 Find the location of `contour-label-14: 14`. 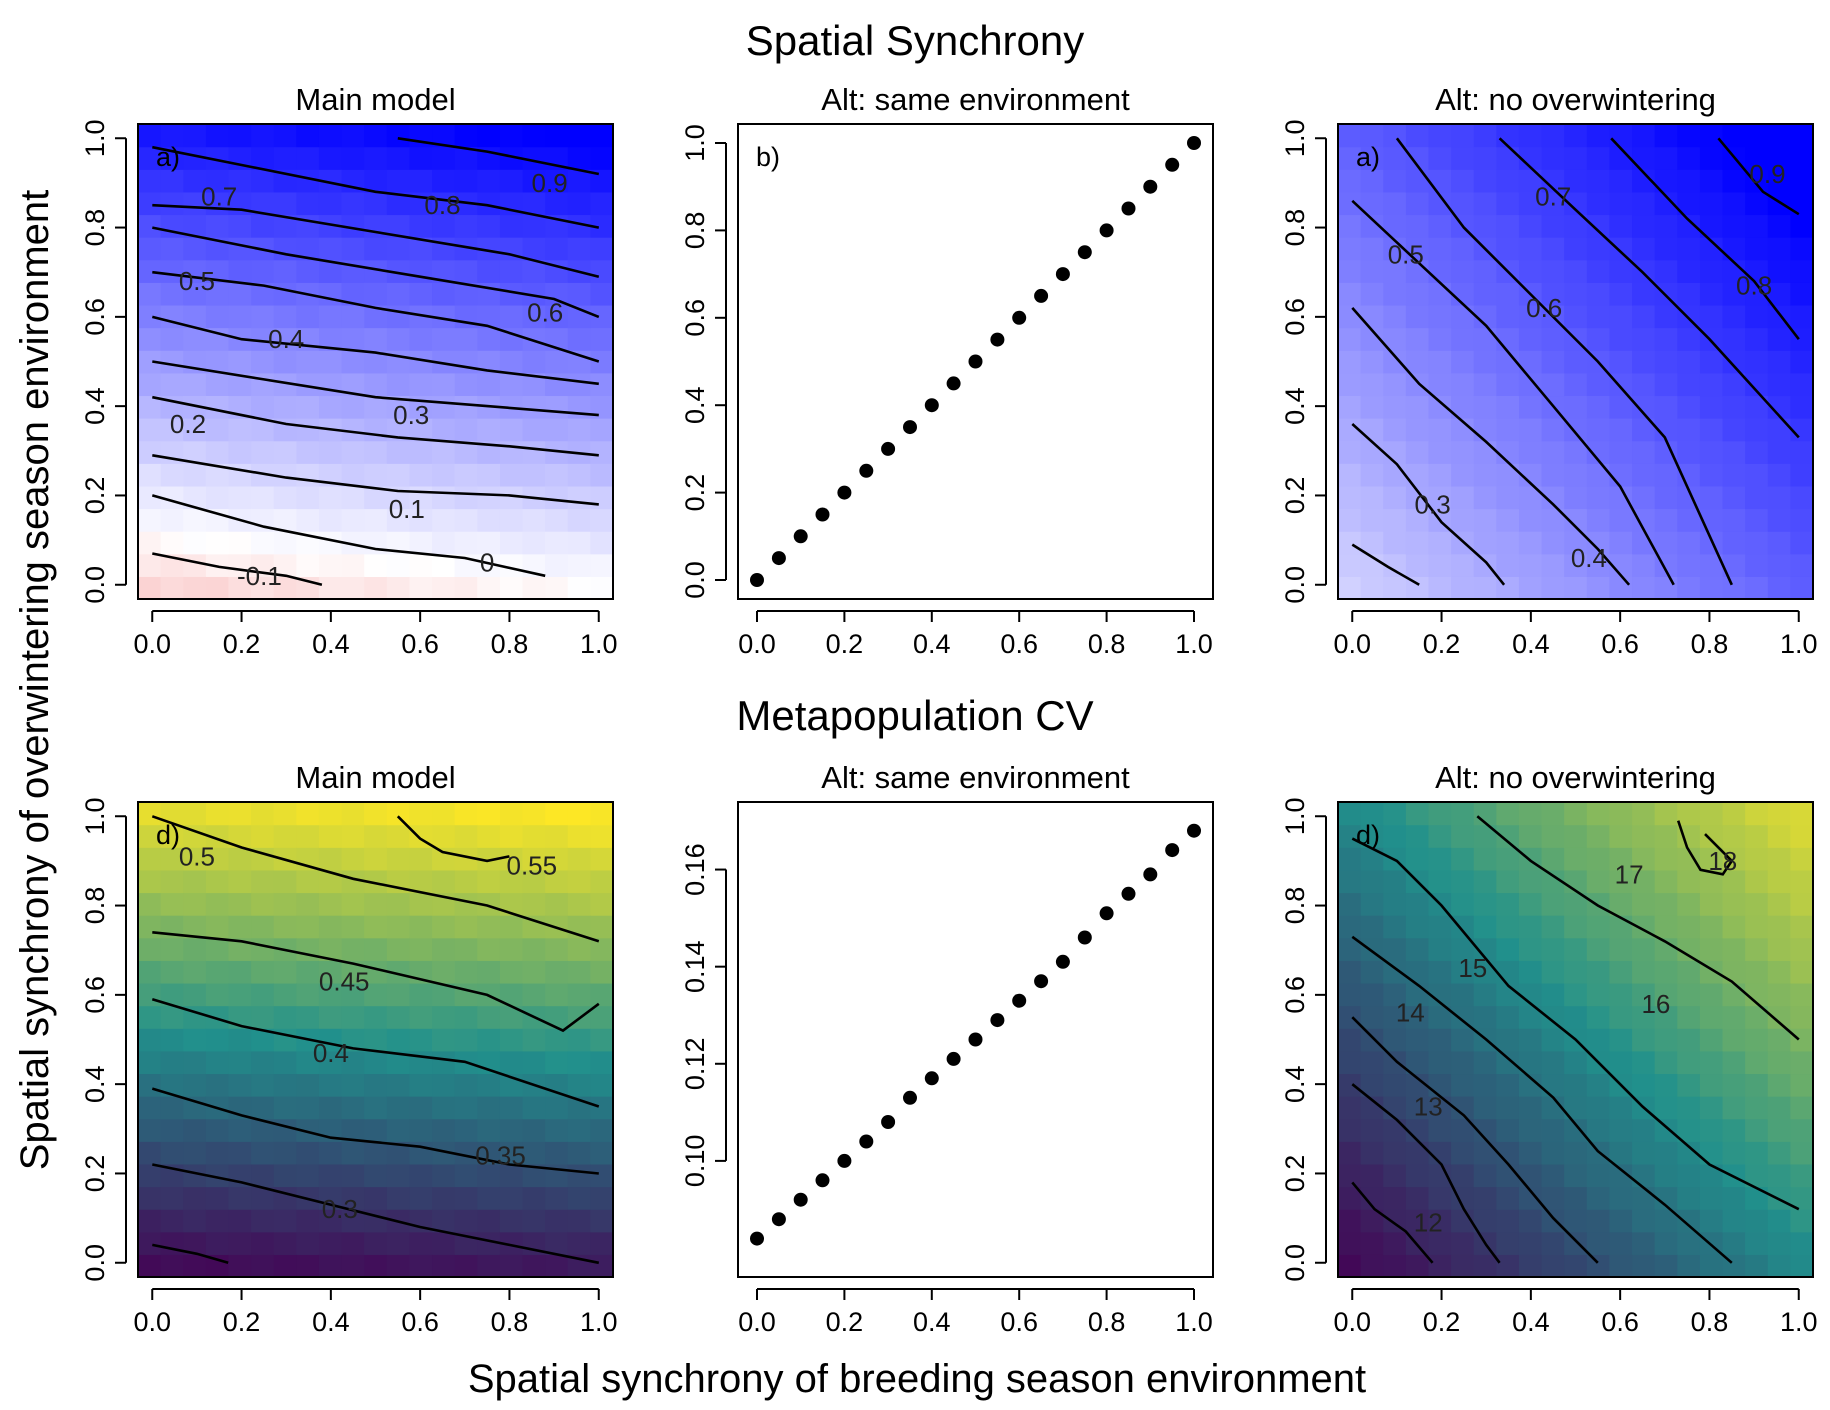

contour-label-14: 14 is located at coordinates (1410, 1013).